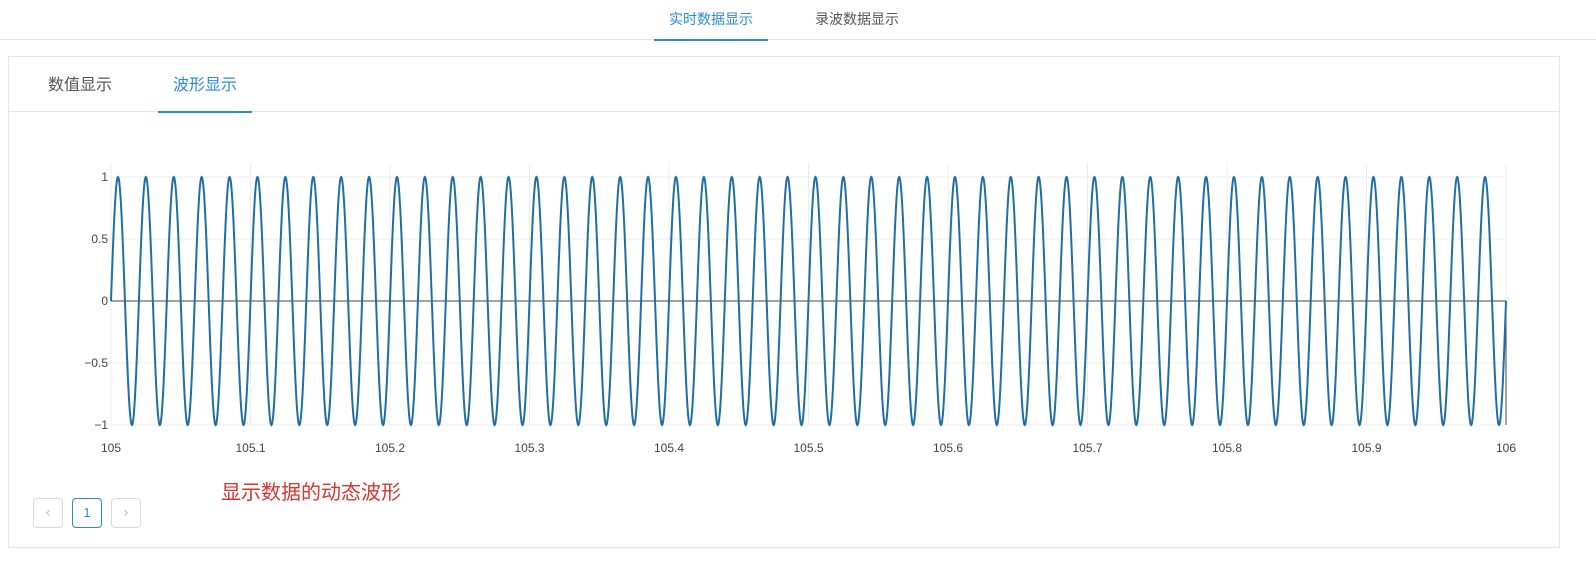 The height and width of the screenshot is (565, 1596). I want to click on x-tick-label: 106, so click(1506, 448).